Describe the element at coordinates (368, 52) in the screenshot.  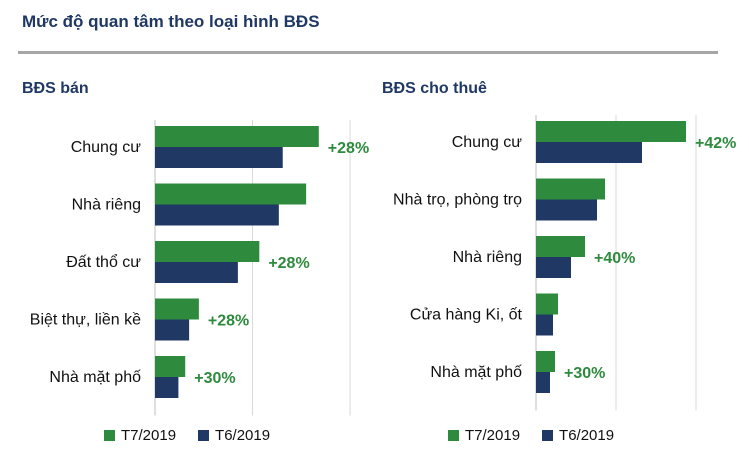
I see `title-divider` at that location.